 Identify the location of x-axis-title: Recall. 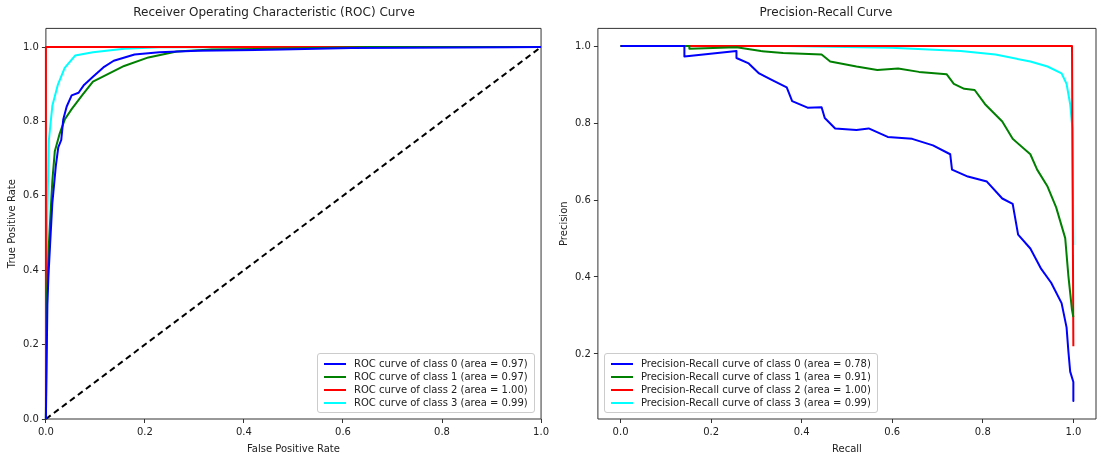
(847, 448).